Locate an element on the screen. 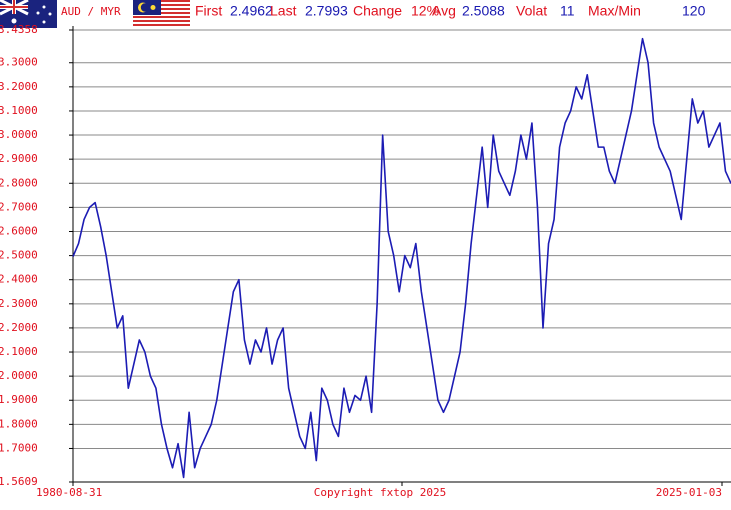 The height and width of the screenshot is (510, 731). stat-label: Avg is located at coordinates (444, 11).